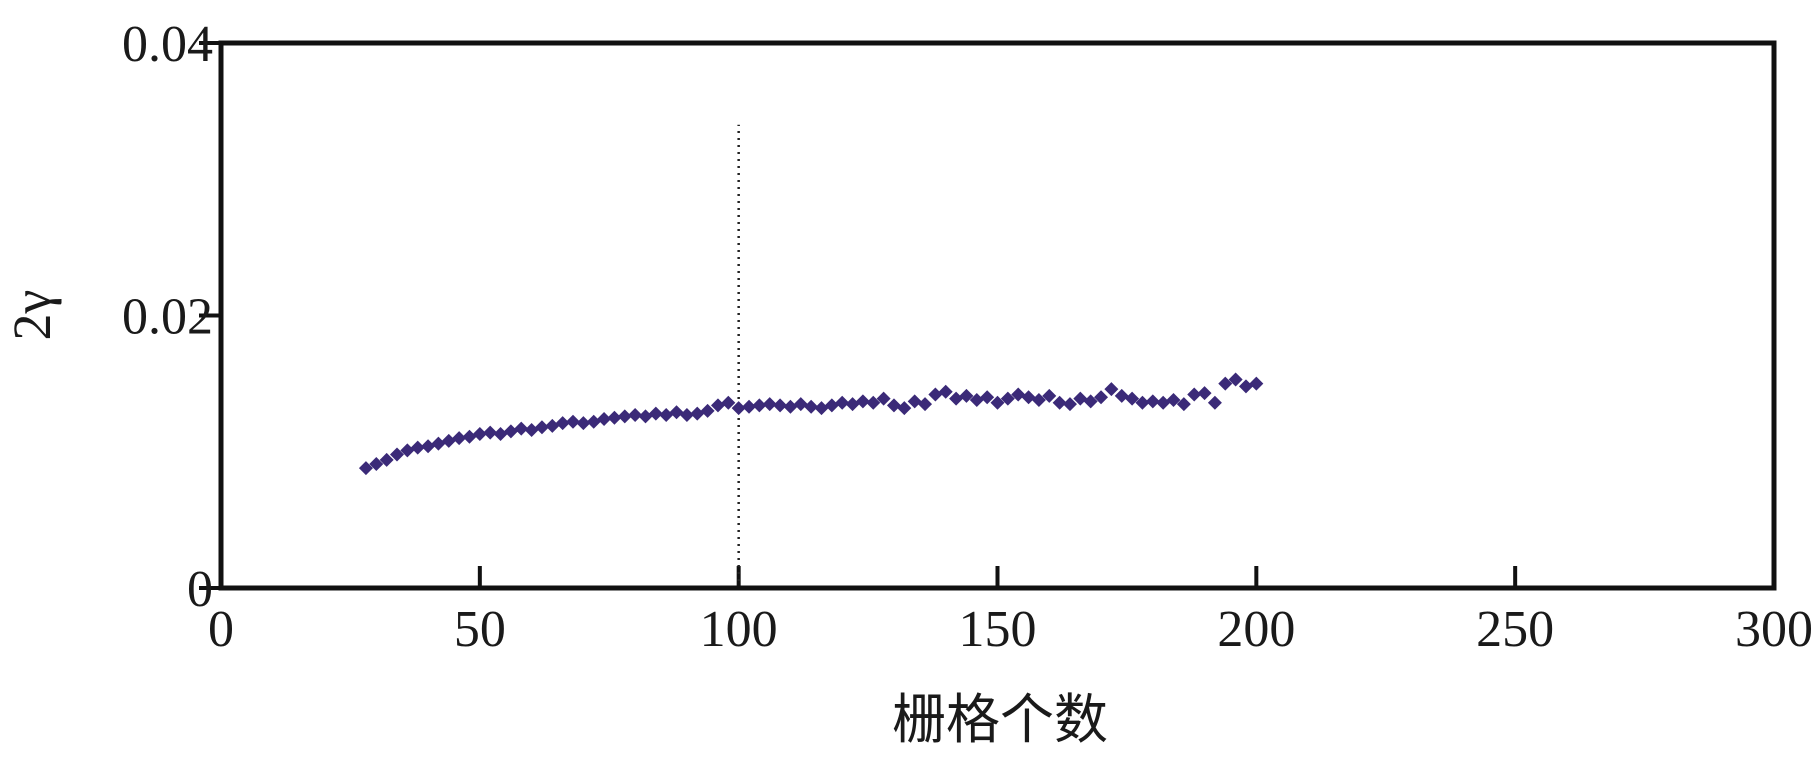  What do you see at coordinates (1256, 629) in the screenshot?
I see `x-tick-label: 200` at bounding box center [1256, 629].